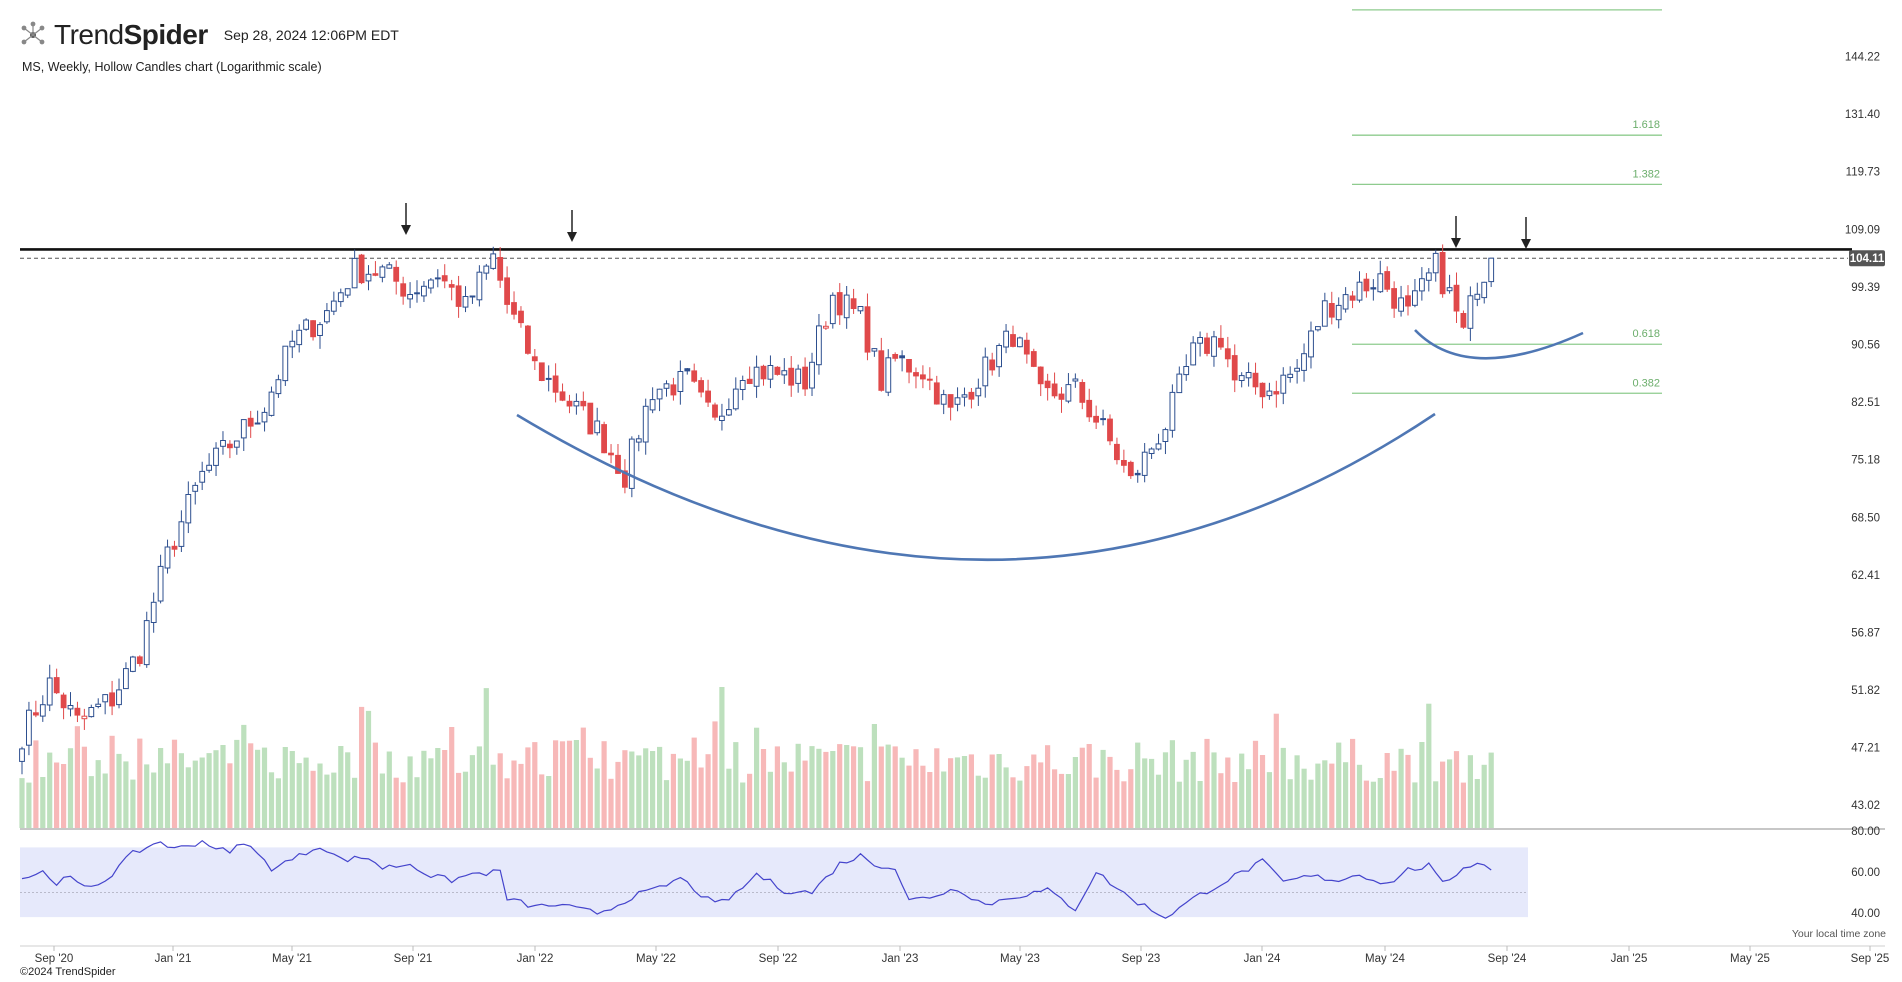  I want to click on fib-level-label: 1.618, so click(1646, 125).